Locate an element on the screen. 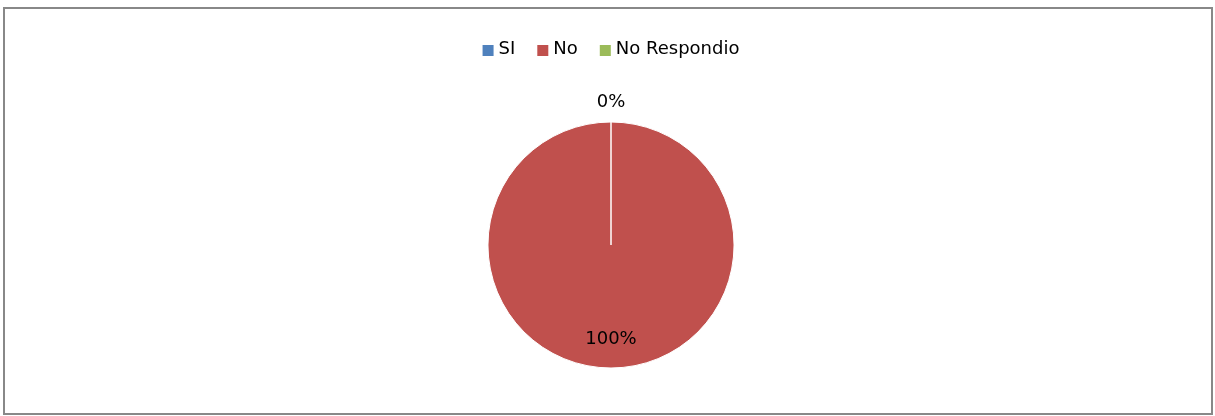  data-label: 100% is located at coordinates (611, 337).